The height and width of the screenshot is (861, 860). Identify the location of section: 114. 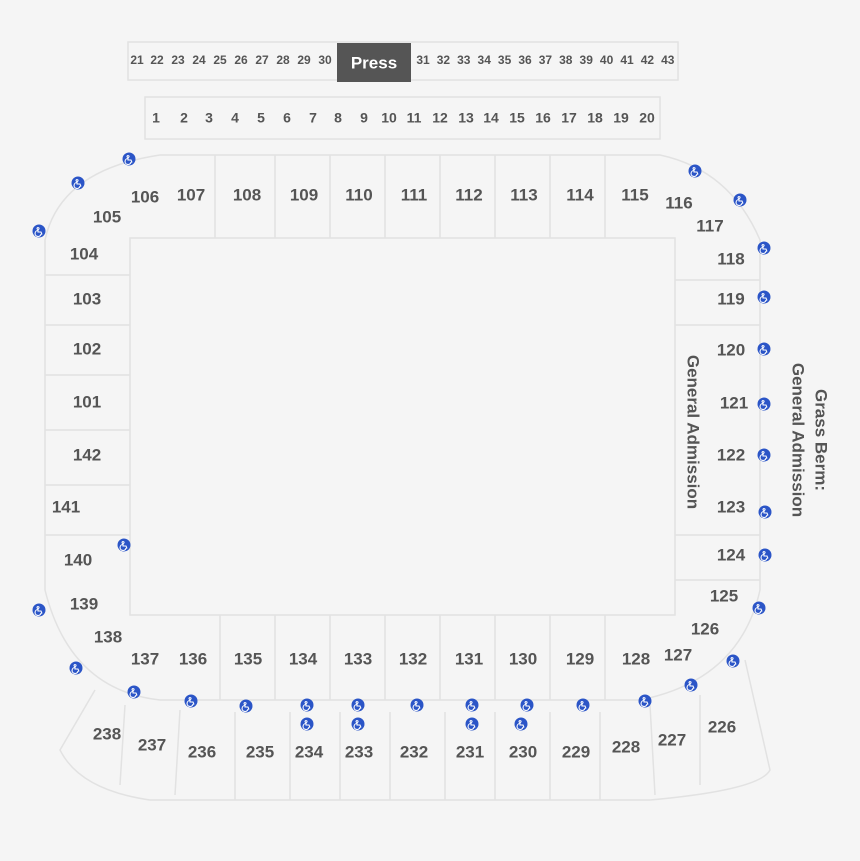
(580, 194).